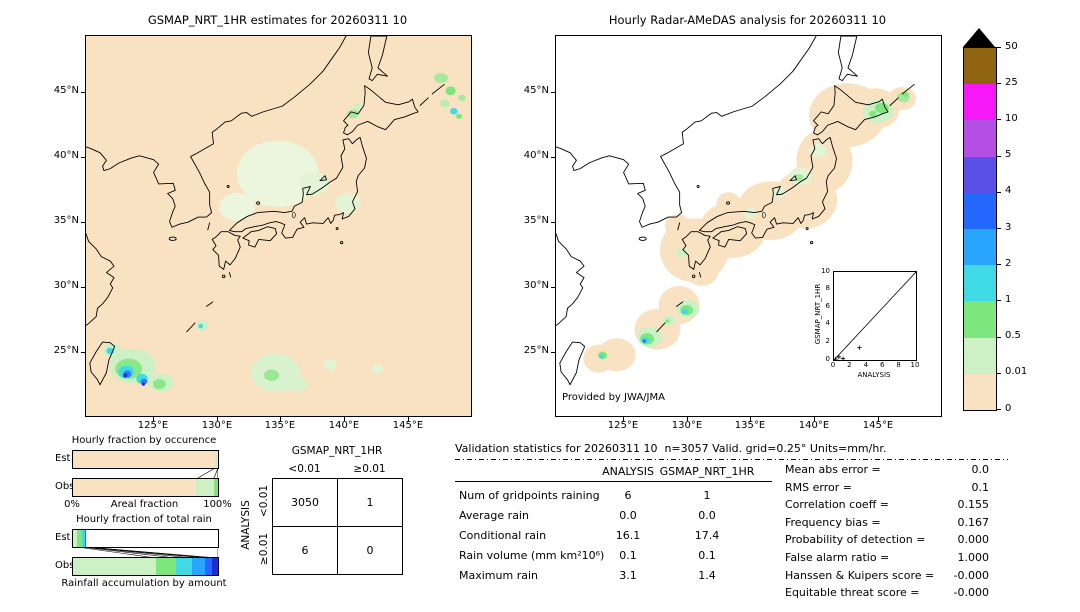  Describe the element at coordinates (827, 305) in the screenshot. I see `inset-ytick-label: 6` at that location.